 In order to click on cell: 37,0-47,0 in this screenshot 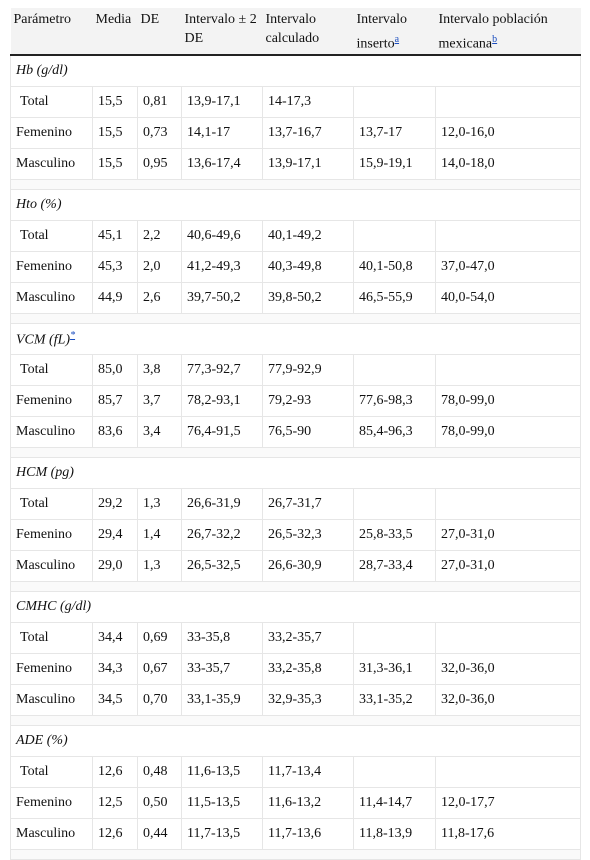, I will do `click(508, 266)`.